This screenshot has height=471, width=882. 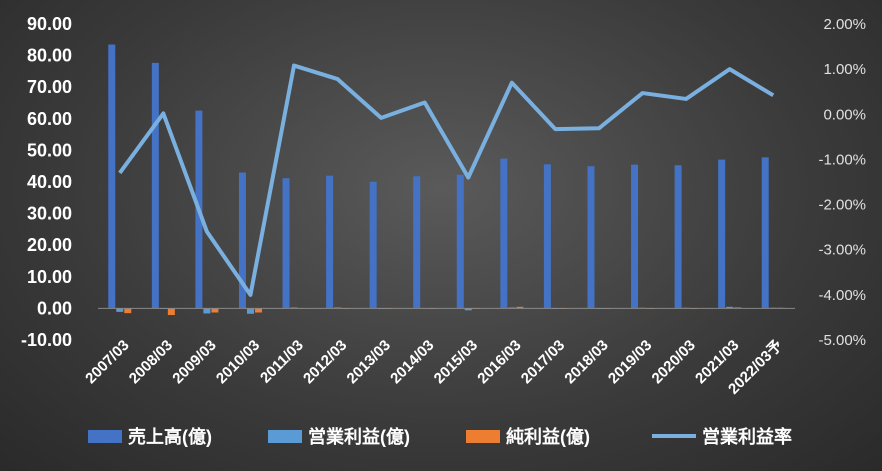 I want to click on y-left-tick-label: 90.00, so click(x=49, y=24).